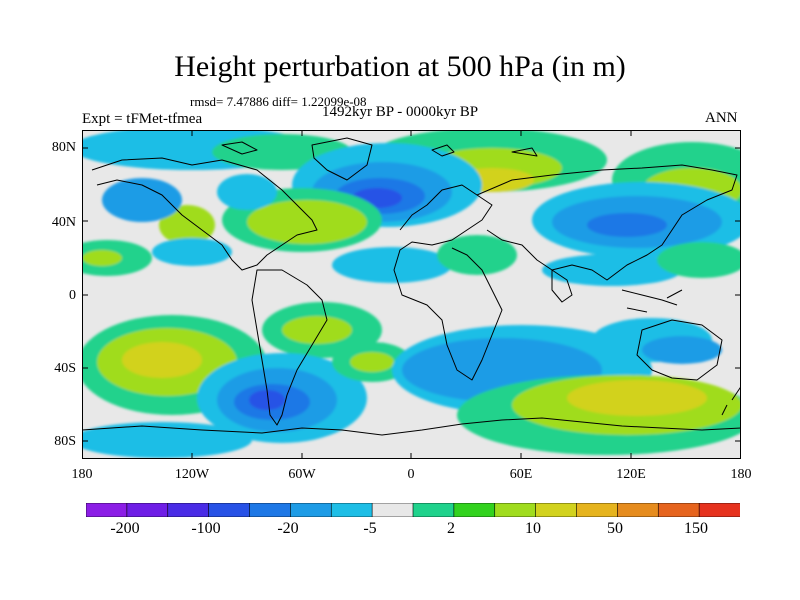  What do you see at coordinates (206, 528) in the screenshot?
I see `colorbar-label: -100` at bounding box center [206, 528].